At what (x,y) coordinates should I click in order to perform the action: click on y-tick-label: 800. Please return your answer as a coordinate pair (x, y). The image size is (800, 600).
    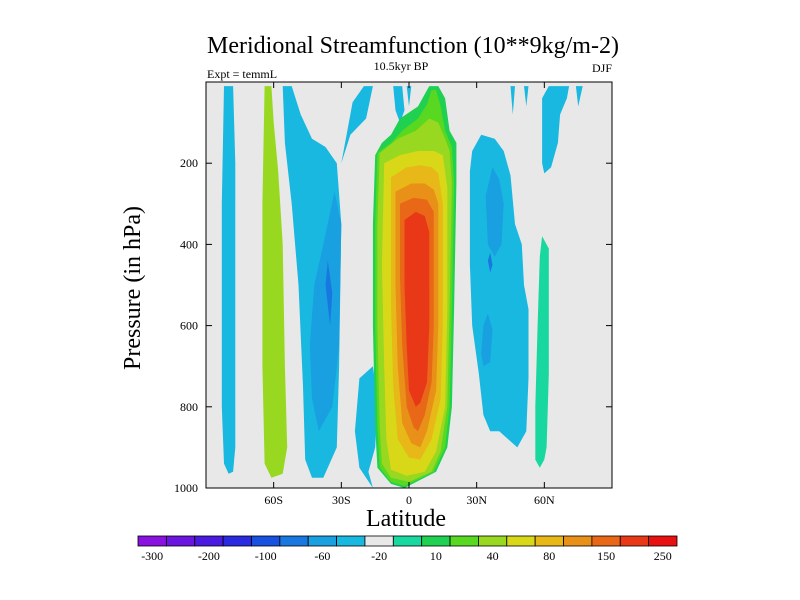
    Looking at the image, I should click on (189, 407).